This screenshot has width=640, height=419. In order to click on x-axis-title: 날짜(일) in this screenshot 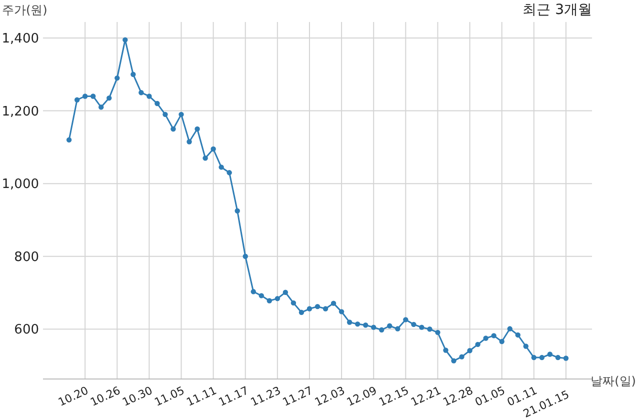, I will do `click(613, 381)`.